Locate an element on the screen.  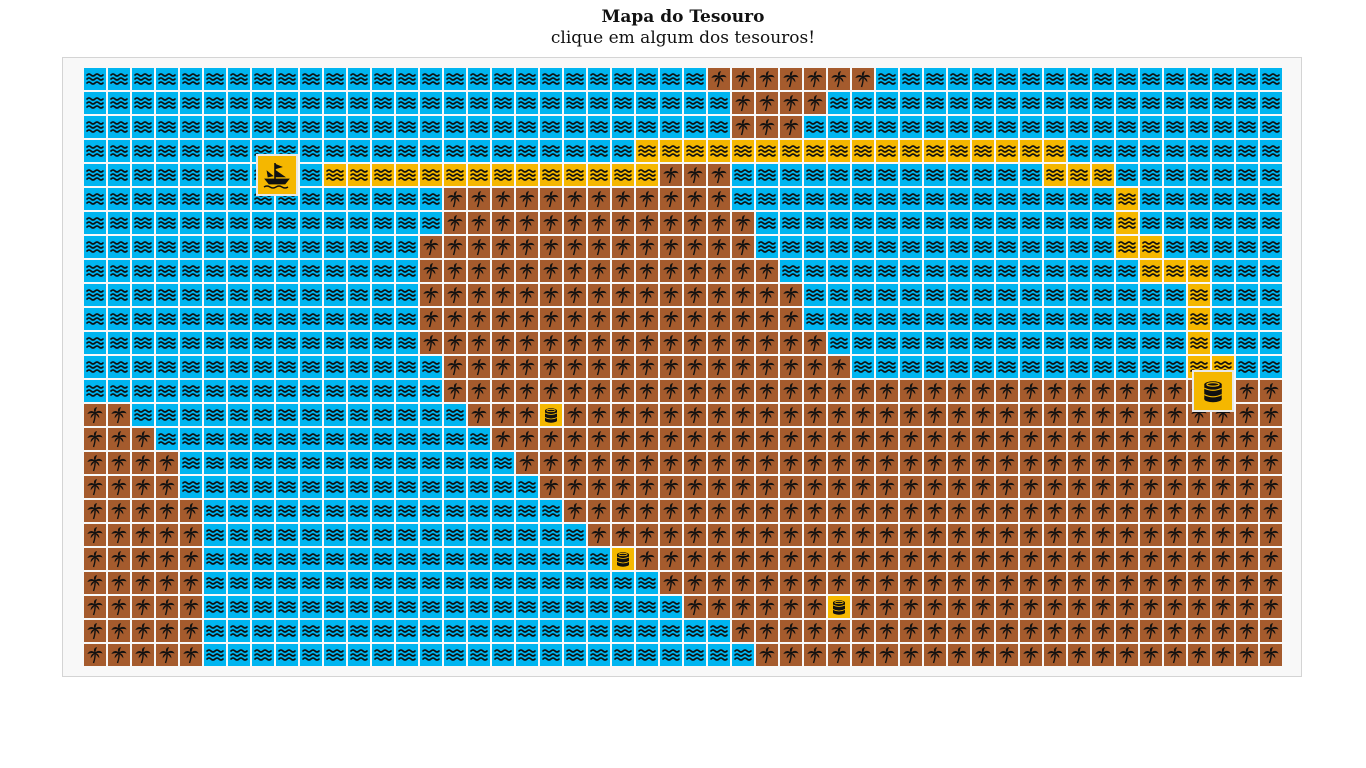
treasure-tile is located at coordinates (623, 559).